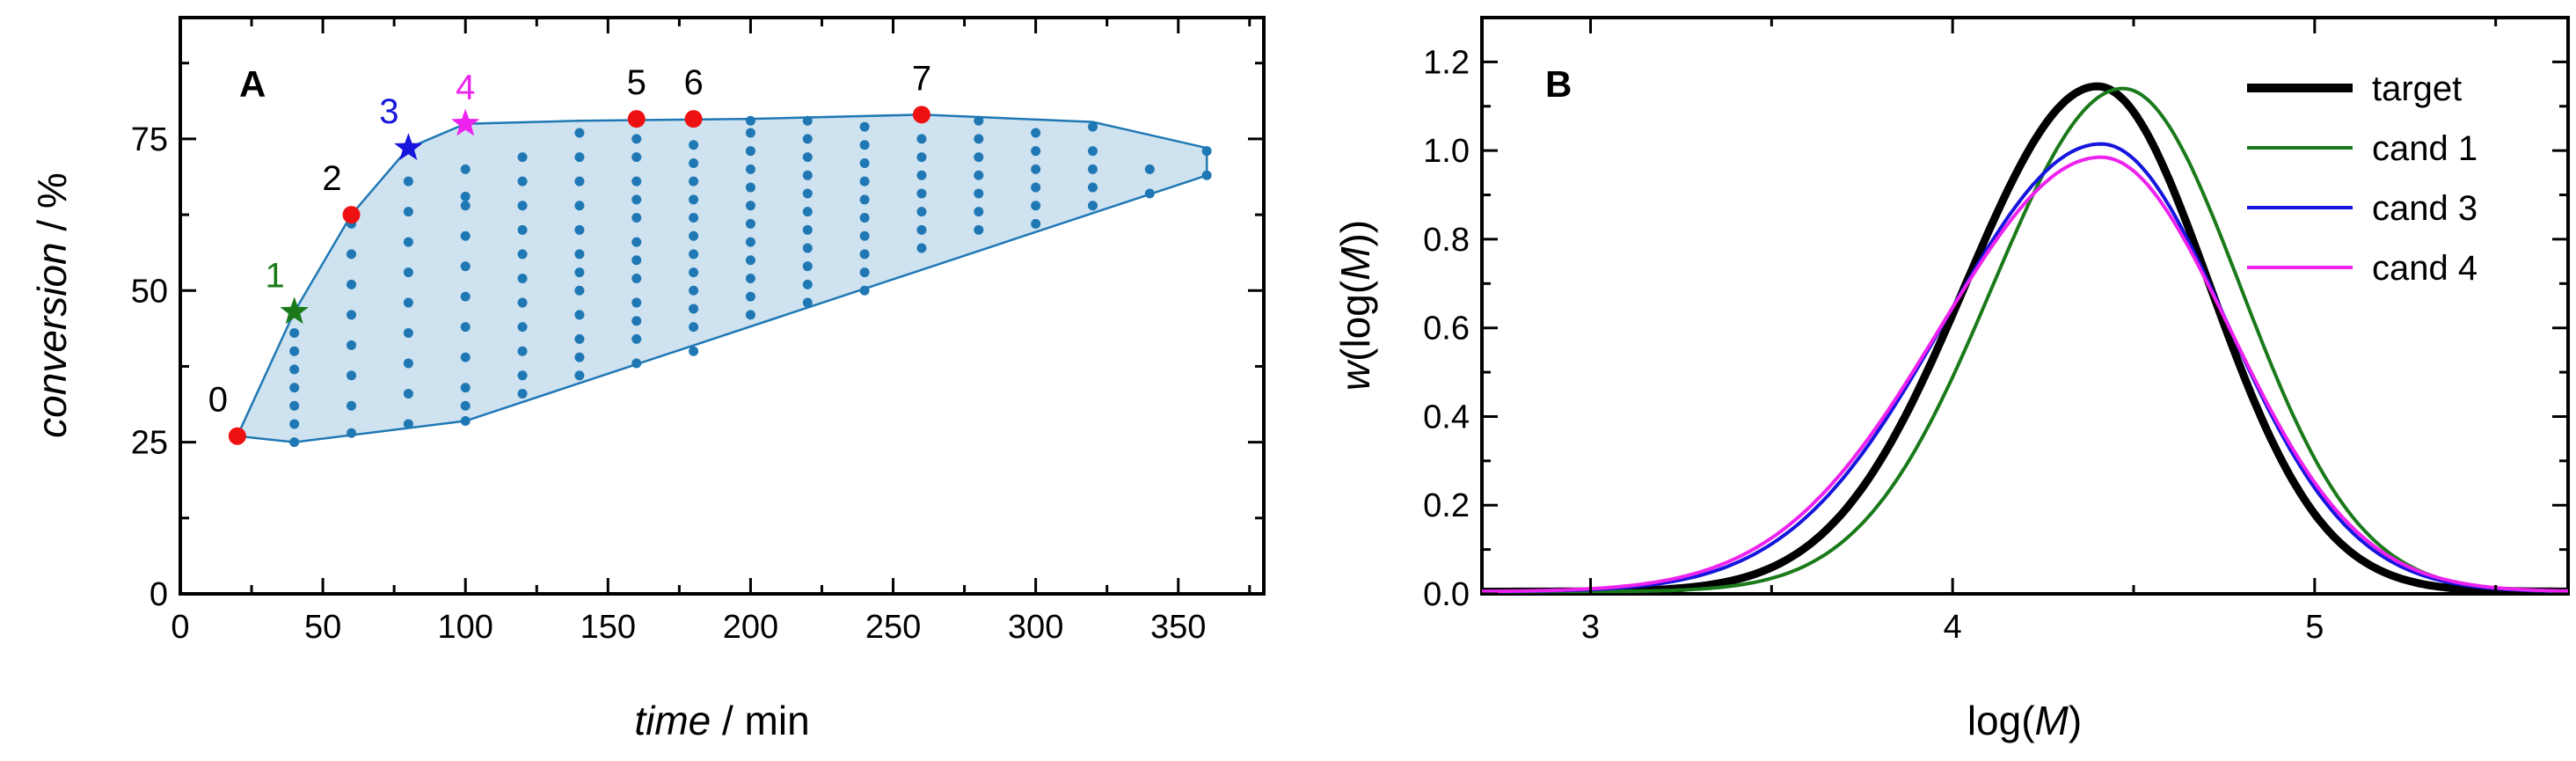 The height and width of the screenshot is (761, 2576). I want to click on point-label: 1, so click(275, 275).